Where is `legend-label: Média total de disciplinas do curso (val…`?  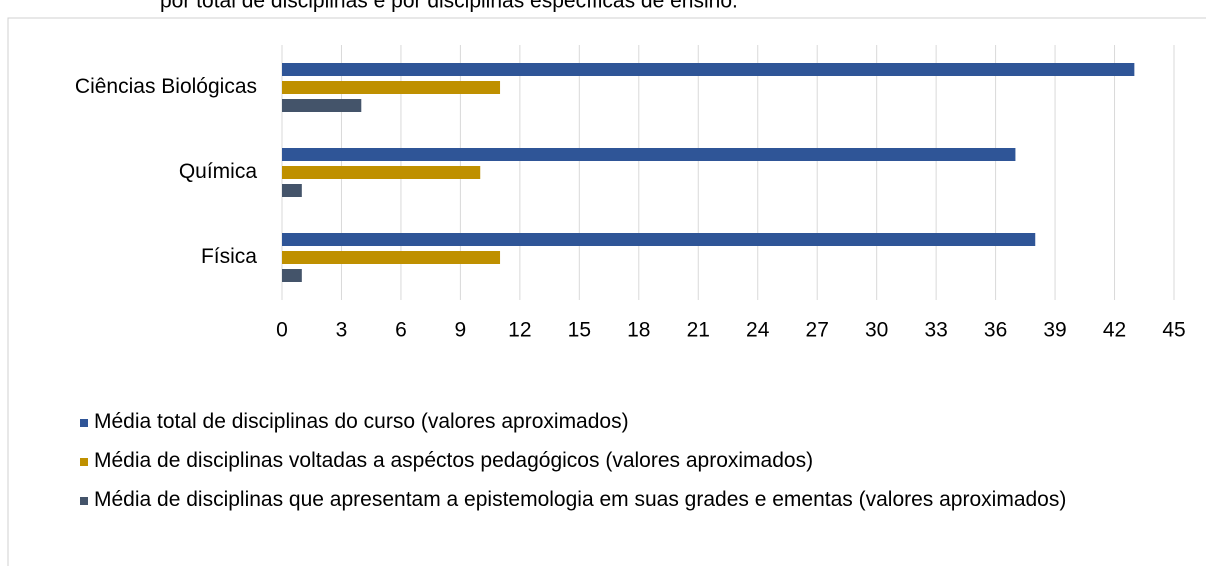 legend-label: Média total de disciplinas do curso (val… is located at coordinates (361, 421).